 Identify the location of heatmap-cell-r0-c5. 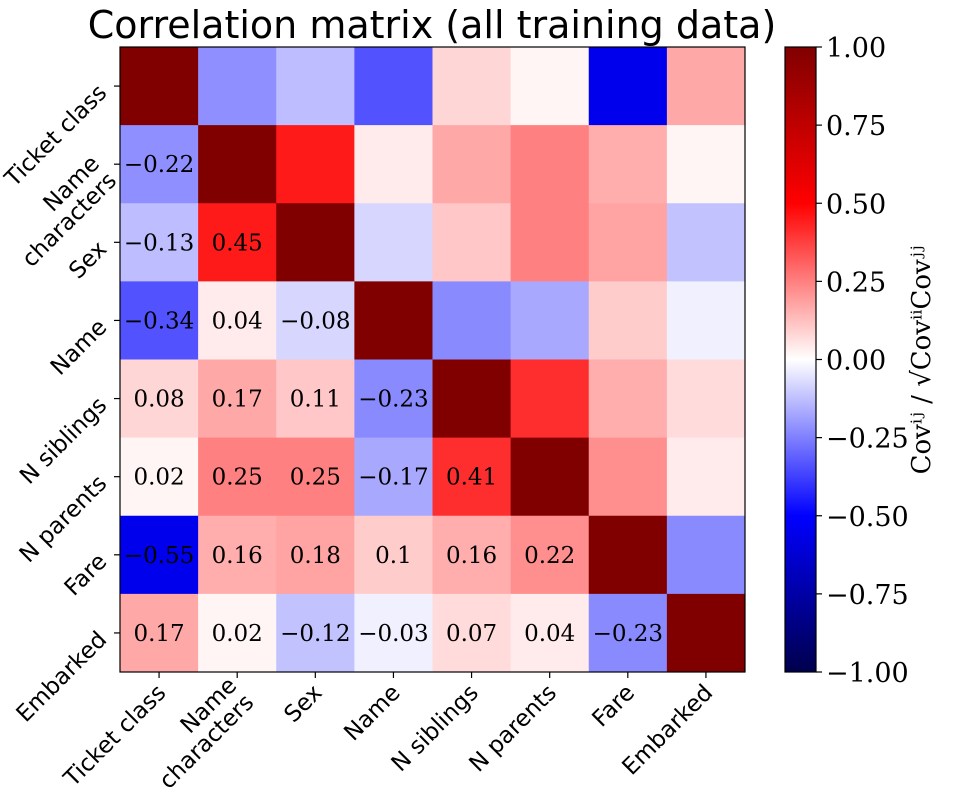
(550, 86).